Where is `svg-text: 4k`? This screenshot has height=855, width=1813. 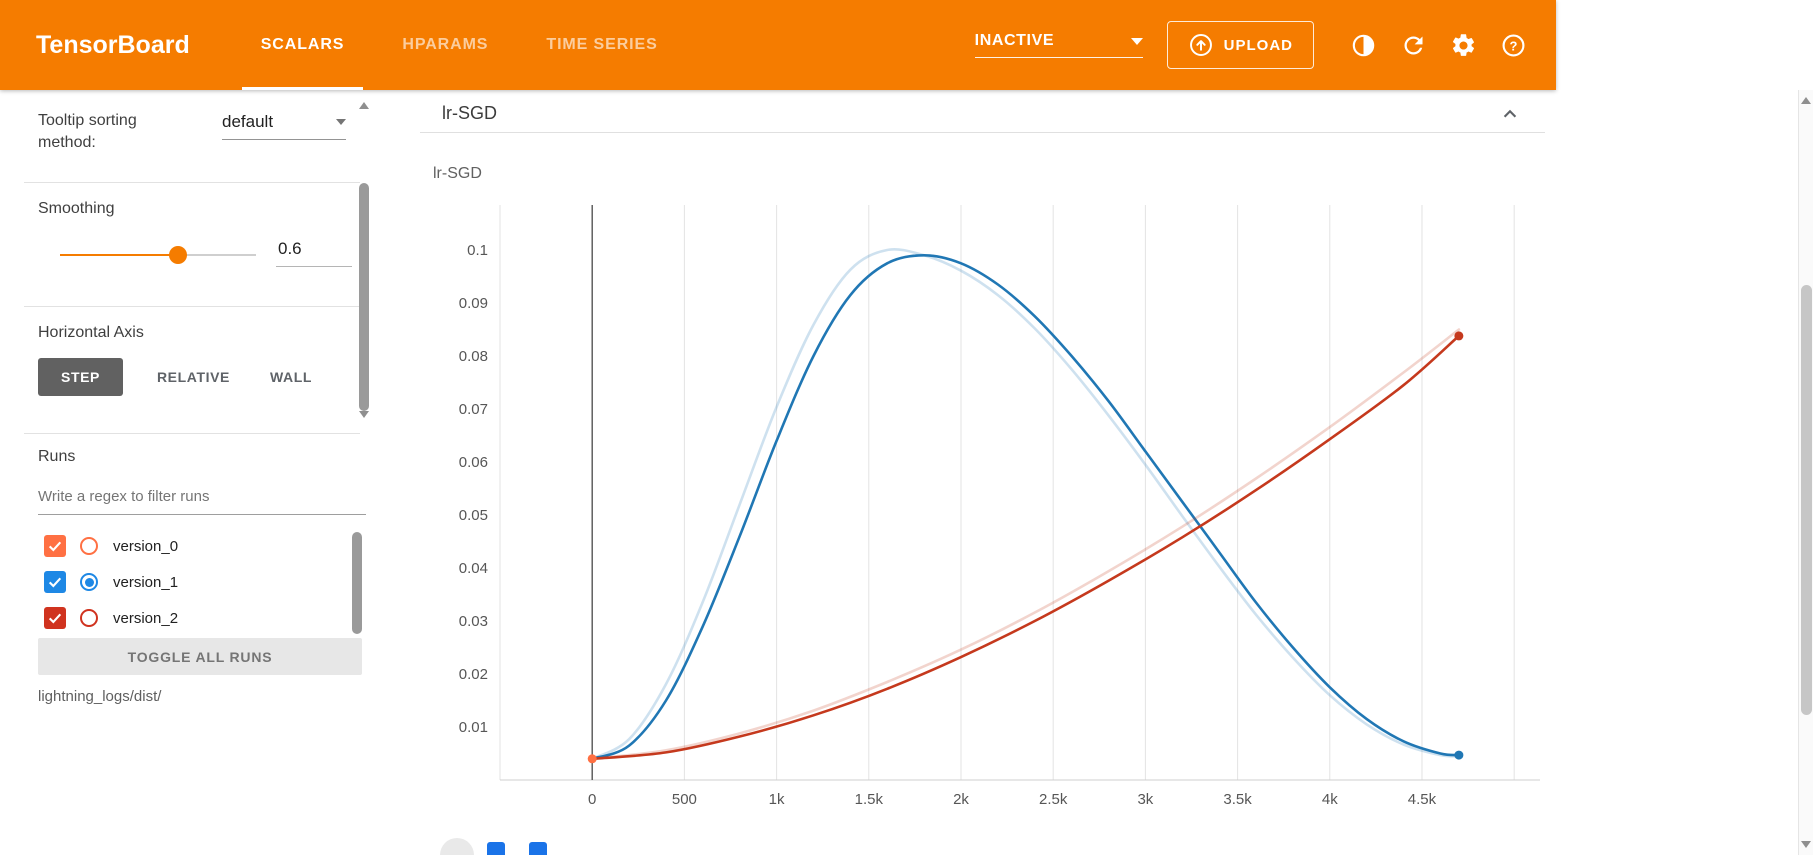
svg-text: 4k is located at coordinates (1330, 799).